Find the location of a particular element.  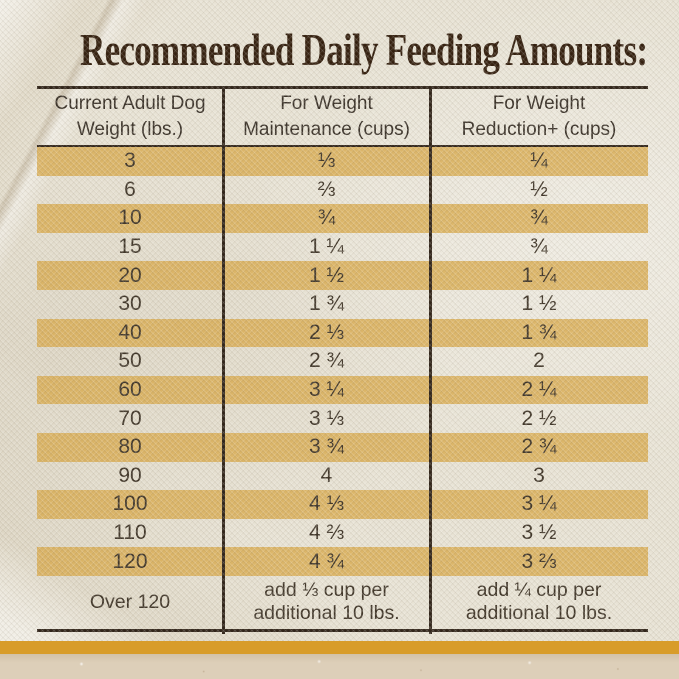

reduction-cell: 1 ¾ is located at coordinates (539, 332).